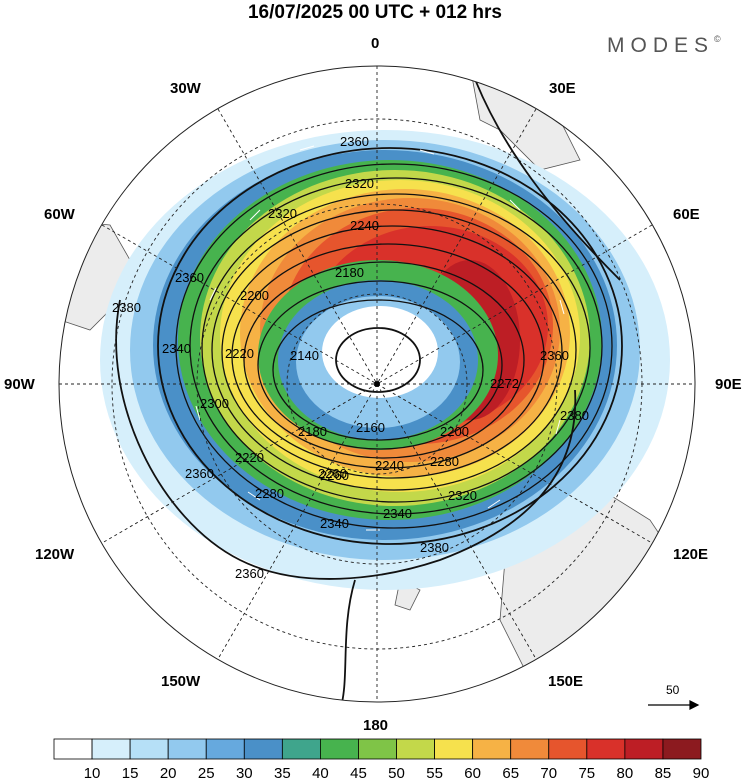 This screenshot has height=782, width=750. Describe the element at coordinates (59, 214) in the screenshot. I see `lon-label-60w: 60W` at that location.